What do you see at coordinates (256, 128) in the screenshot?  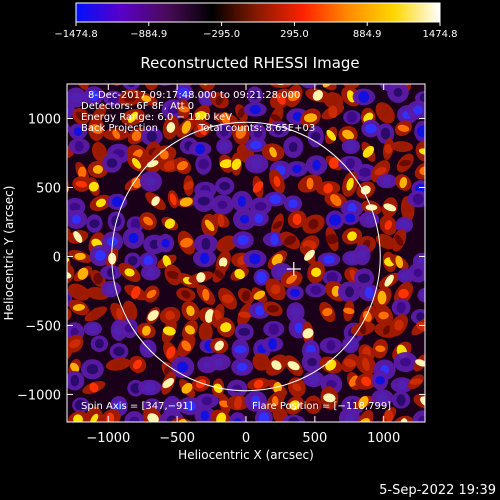 I see `annotation-counts: Total counts: 8.65E+03` at bounding box center [256, 128].